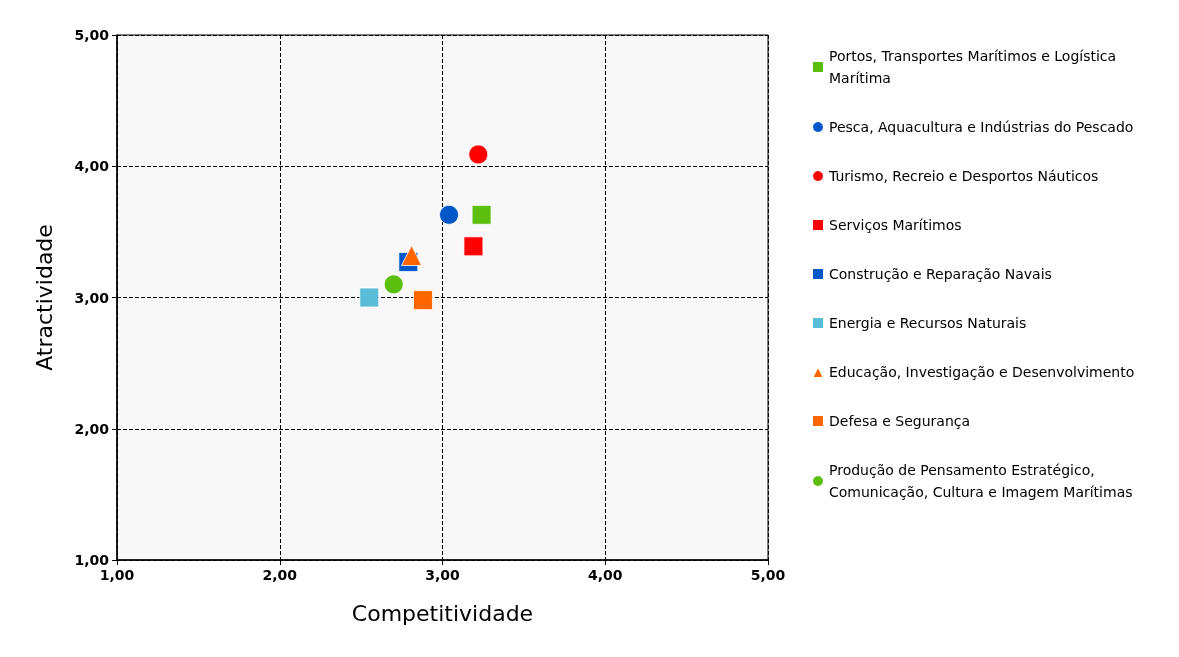 The image size is (1179, 657). Describe the element at coordinates (975, 67) in the screenshot. I see `legend-label: Portos, Transportes Marítimos e Logística Marítima` at that location.